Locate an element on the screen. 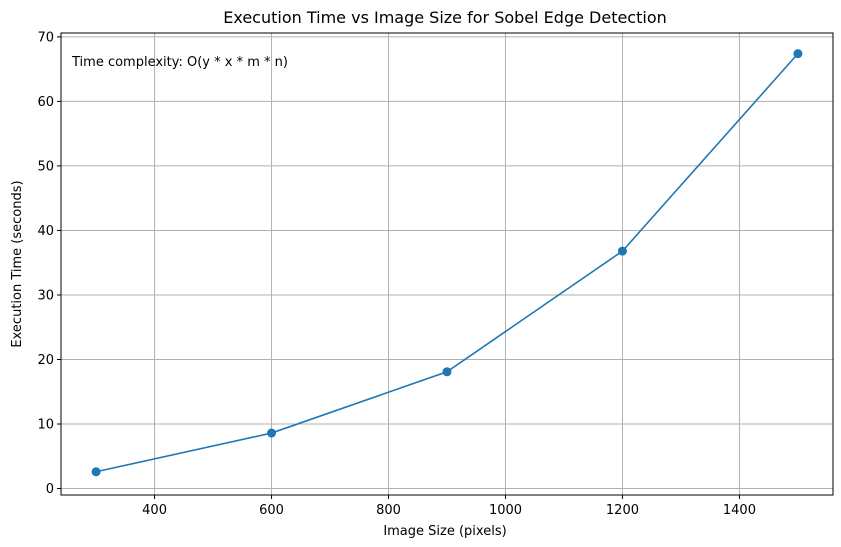  x-axis-ticks: 400 600 800 1000 1200 1400 is located at coordinates (449, 506).